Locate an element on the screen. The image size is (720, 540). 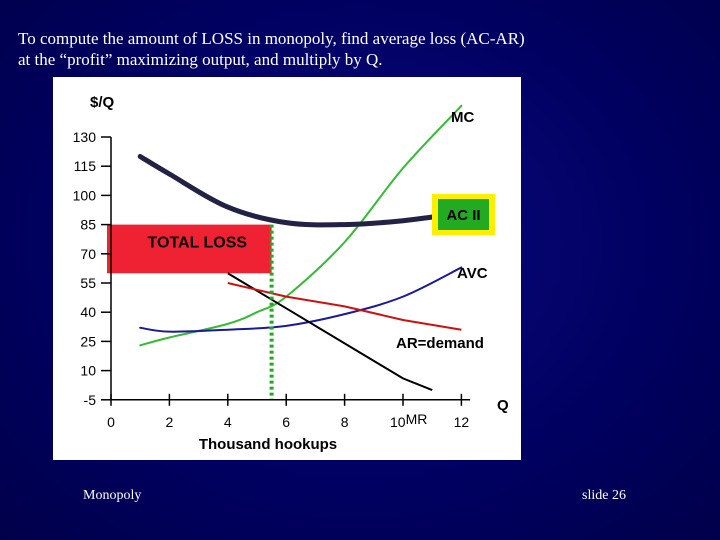
x-tick-label: 10MR is located at coordinates (408, 420).